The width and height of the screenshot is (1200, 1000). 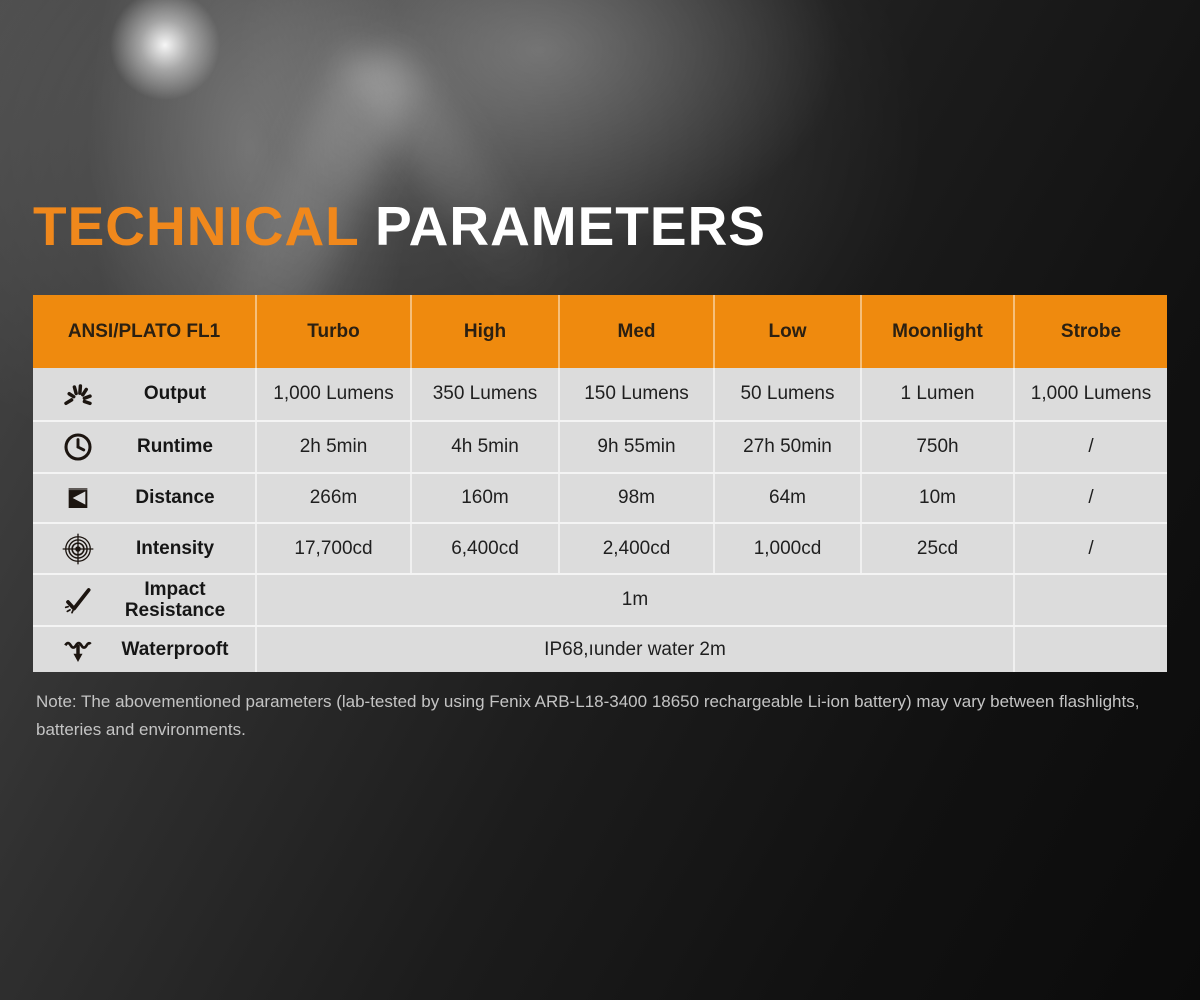 What do you see at coordinates (570, 226) in the screenshot?
I see `title-word-parameters: PARAMETERS` at bounding box center [570, 226].